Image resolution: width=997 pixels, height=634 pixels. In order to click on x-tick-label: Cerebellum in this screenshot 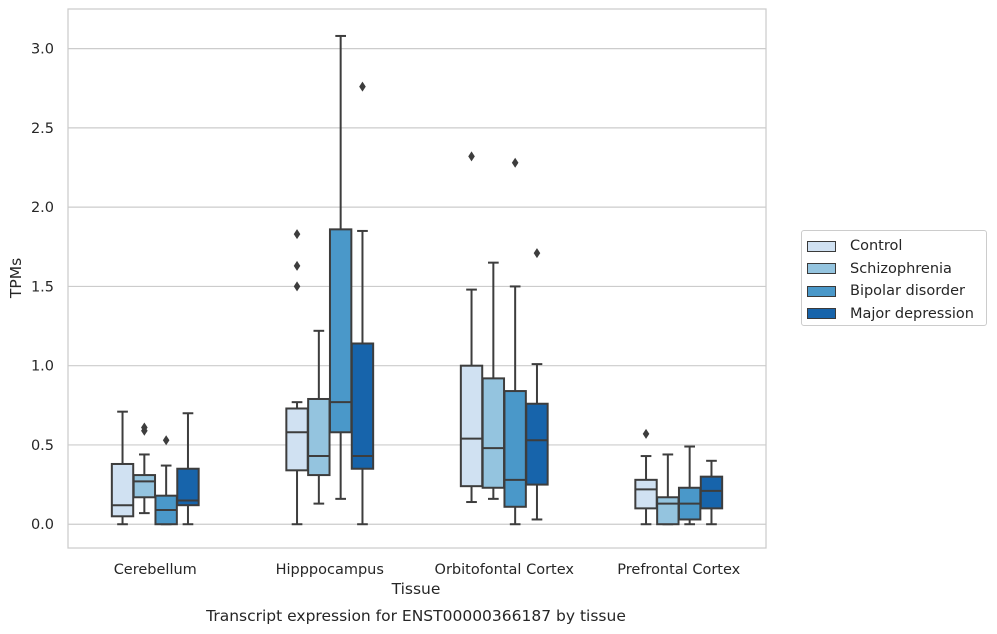, I will do `click(155, 570)`.